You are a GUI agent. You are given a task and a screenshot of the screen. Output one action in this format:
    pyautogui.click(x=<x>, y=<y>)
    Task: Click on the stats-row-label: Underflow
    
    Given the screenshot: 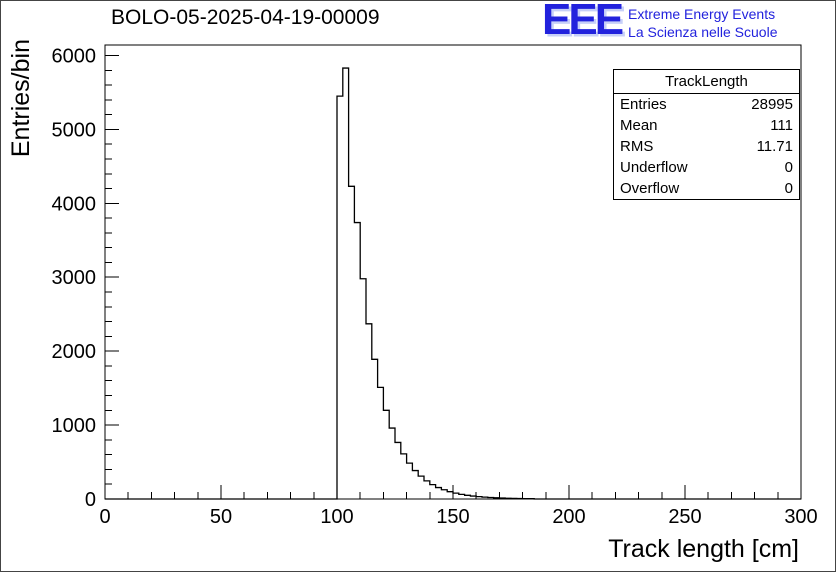 What is the action you would take?
    pyautogui.click(x=654, y=167)
    